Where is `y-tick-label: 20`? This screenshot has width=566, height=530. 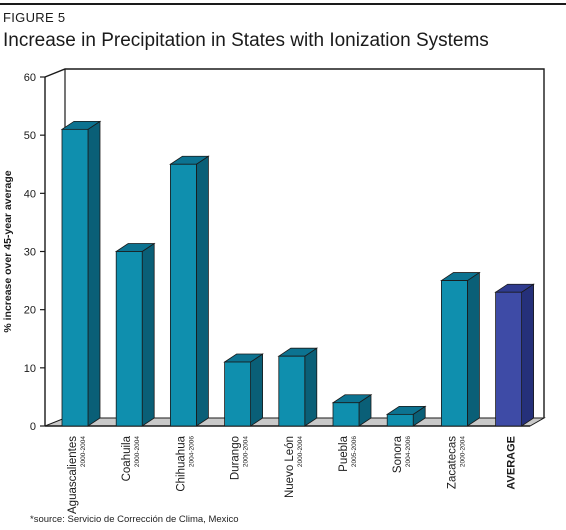 y-tick-label: 20 is located at coordinates (30, 311).